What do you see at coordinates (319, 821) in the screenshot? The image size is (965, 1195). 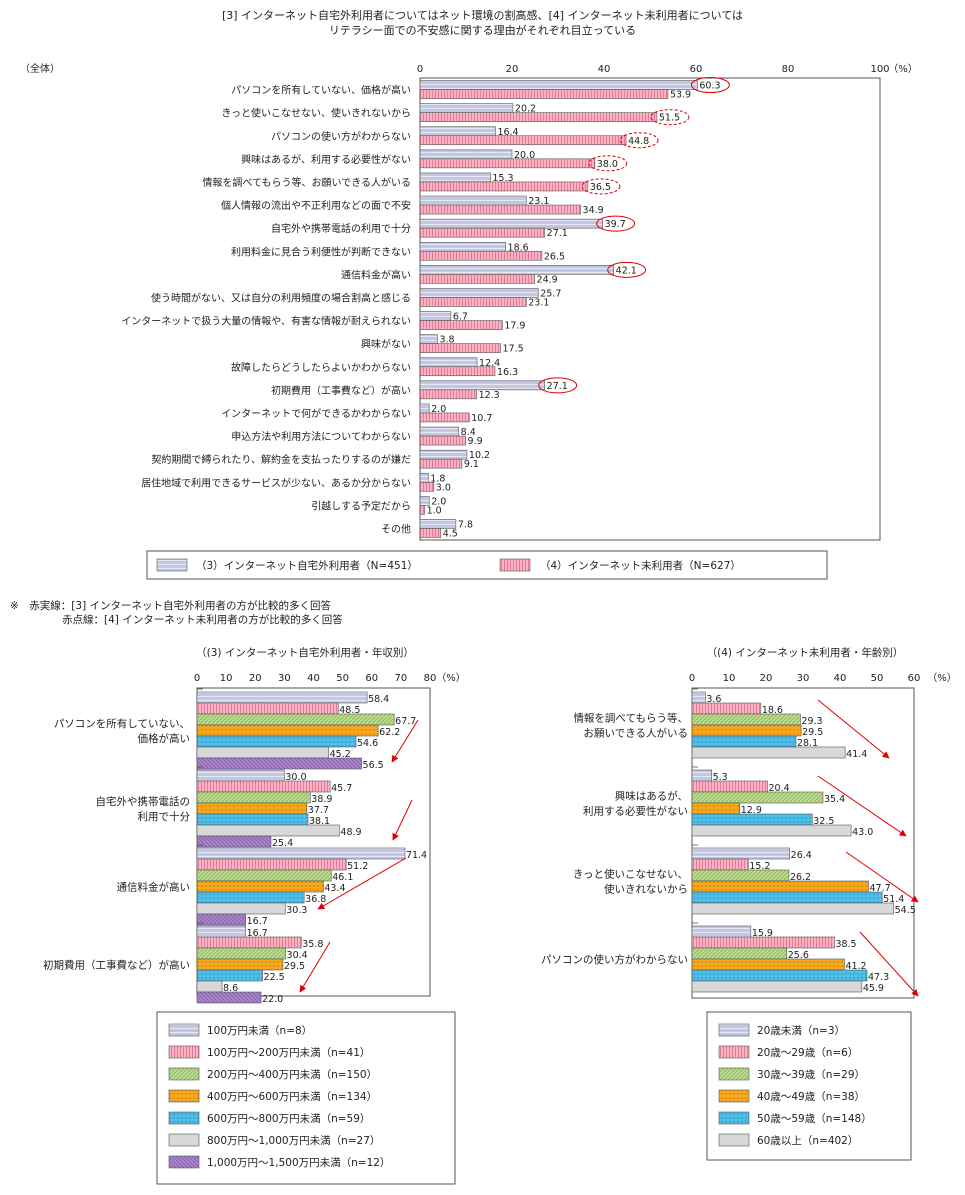 I see `data-label: 38.1` at bounding box center [319, 821].